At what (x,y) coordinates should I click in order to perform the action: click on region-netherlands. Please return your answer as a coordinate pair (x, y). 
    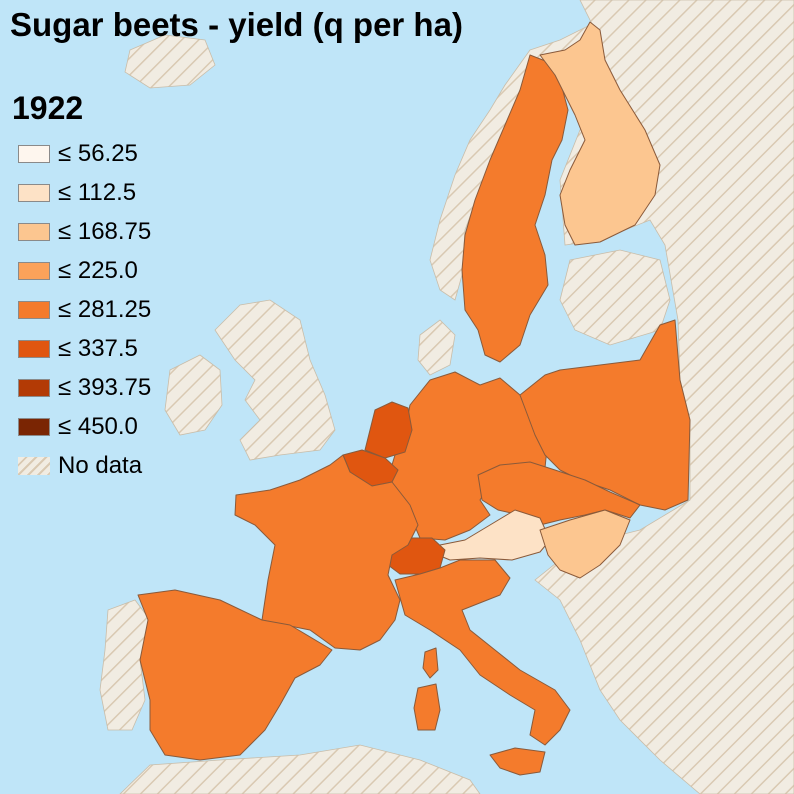
    Looking at the image, I should click on (388, 430).